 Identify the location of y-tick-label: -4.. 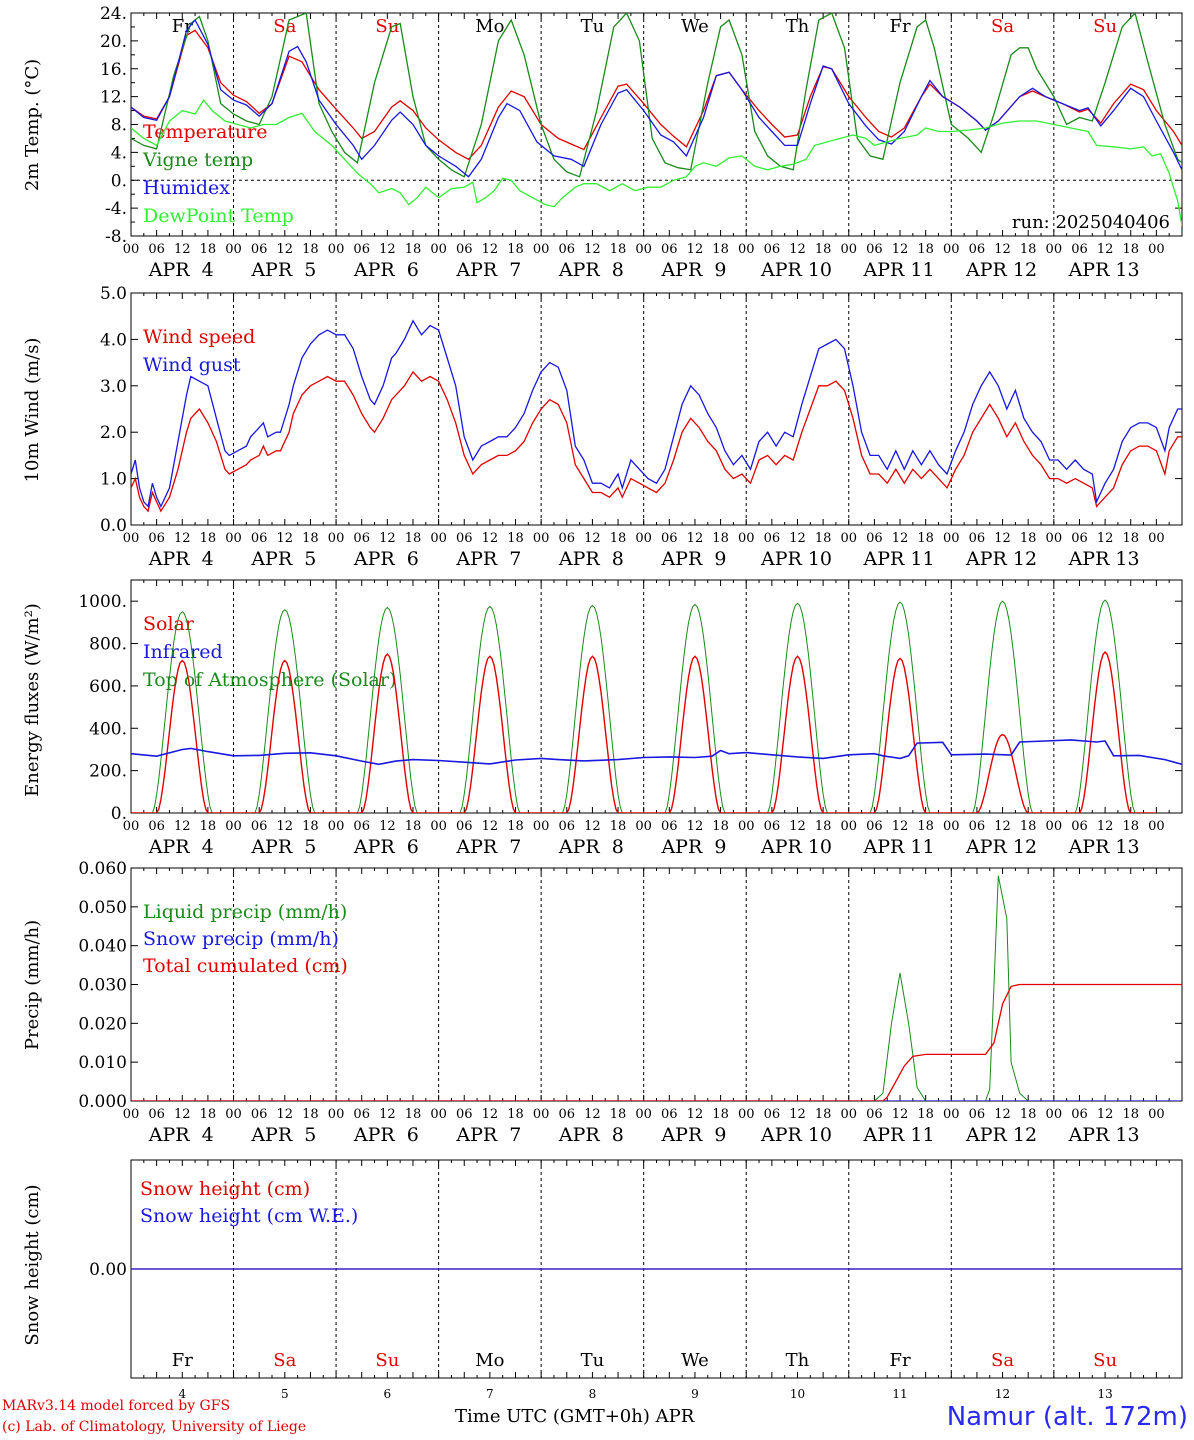
(116, 209).